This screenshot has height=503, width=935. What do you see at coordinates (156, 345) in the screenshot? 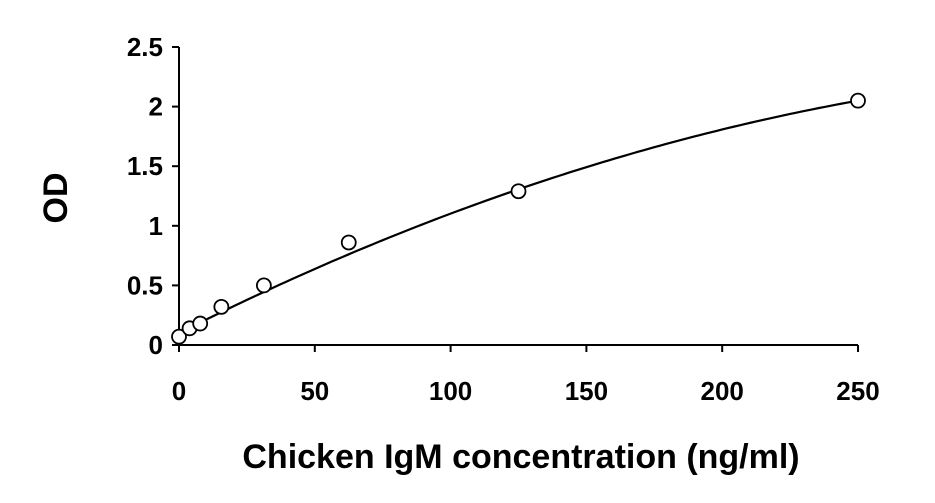
I see `y-tick-label: 0` at bounding box center [156, 345].